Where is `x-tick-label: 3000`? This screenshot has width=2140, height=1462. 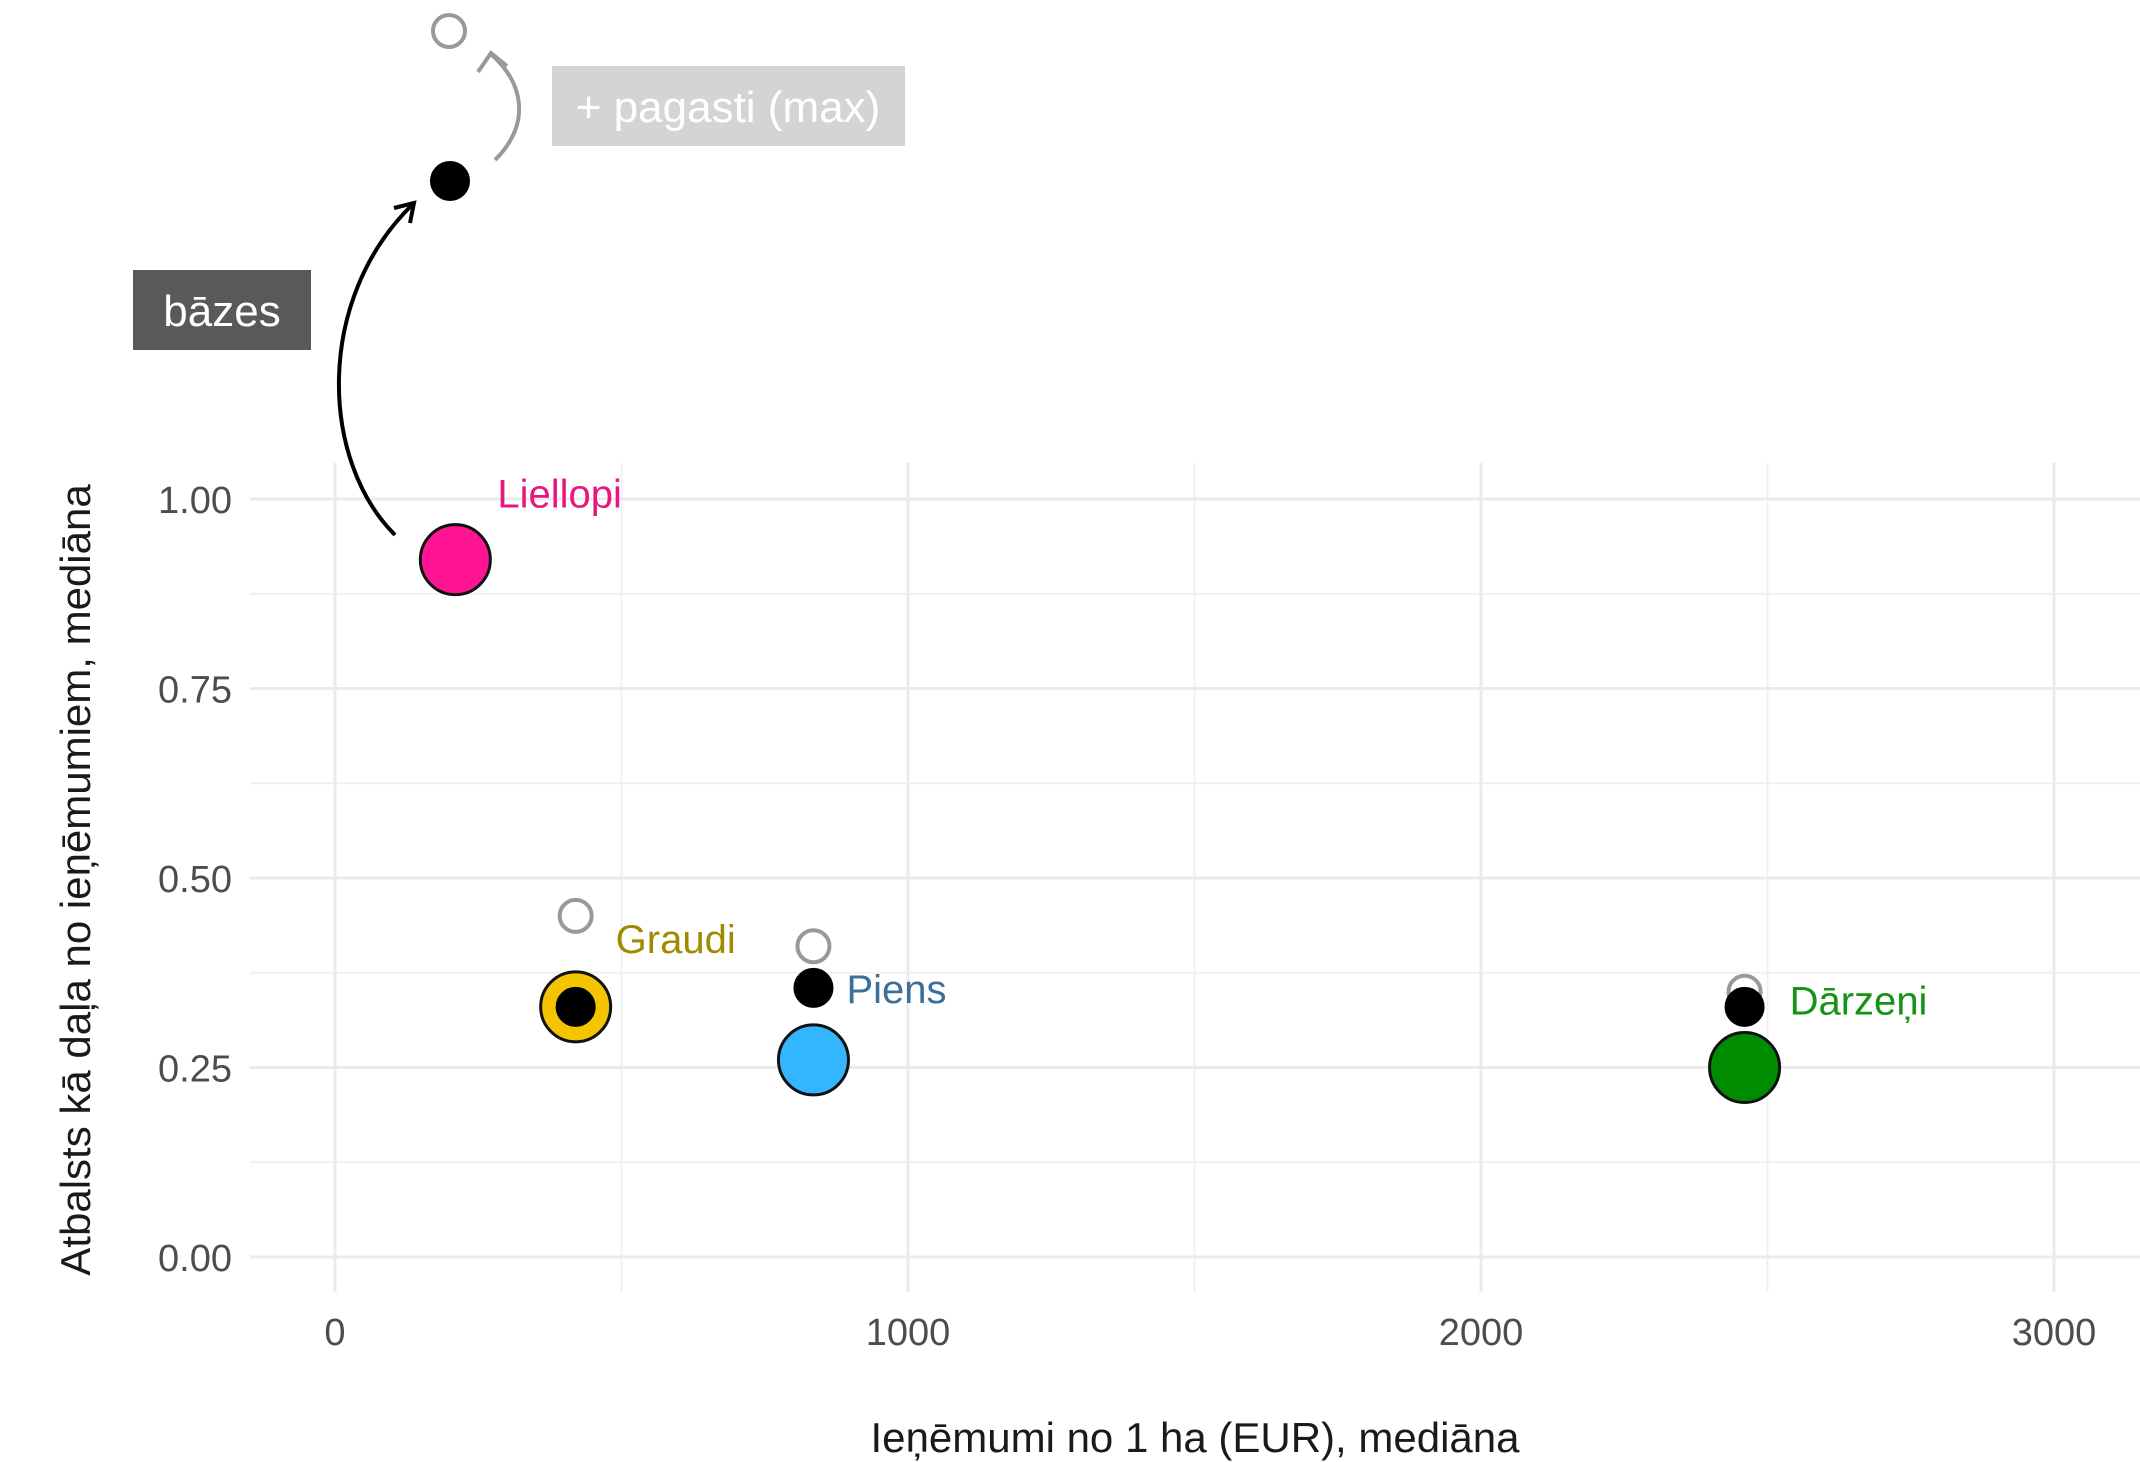
x-tick-label: 3000 is located at coordinates (2054, 1333).